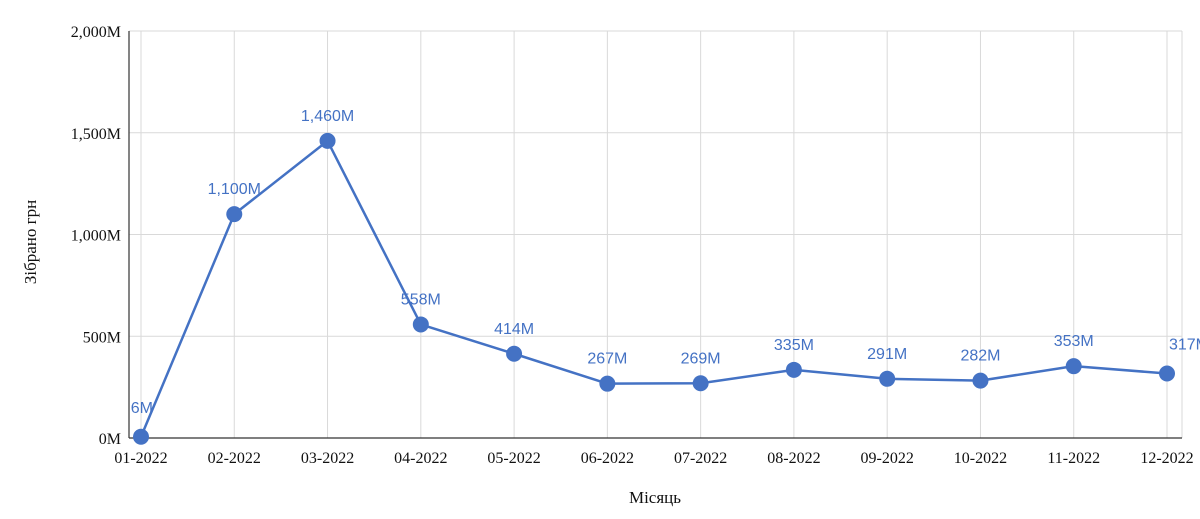  I want to click on x-tick-label: 10-2022, so click(980, 458).